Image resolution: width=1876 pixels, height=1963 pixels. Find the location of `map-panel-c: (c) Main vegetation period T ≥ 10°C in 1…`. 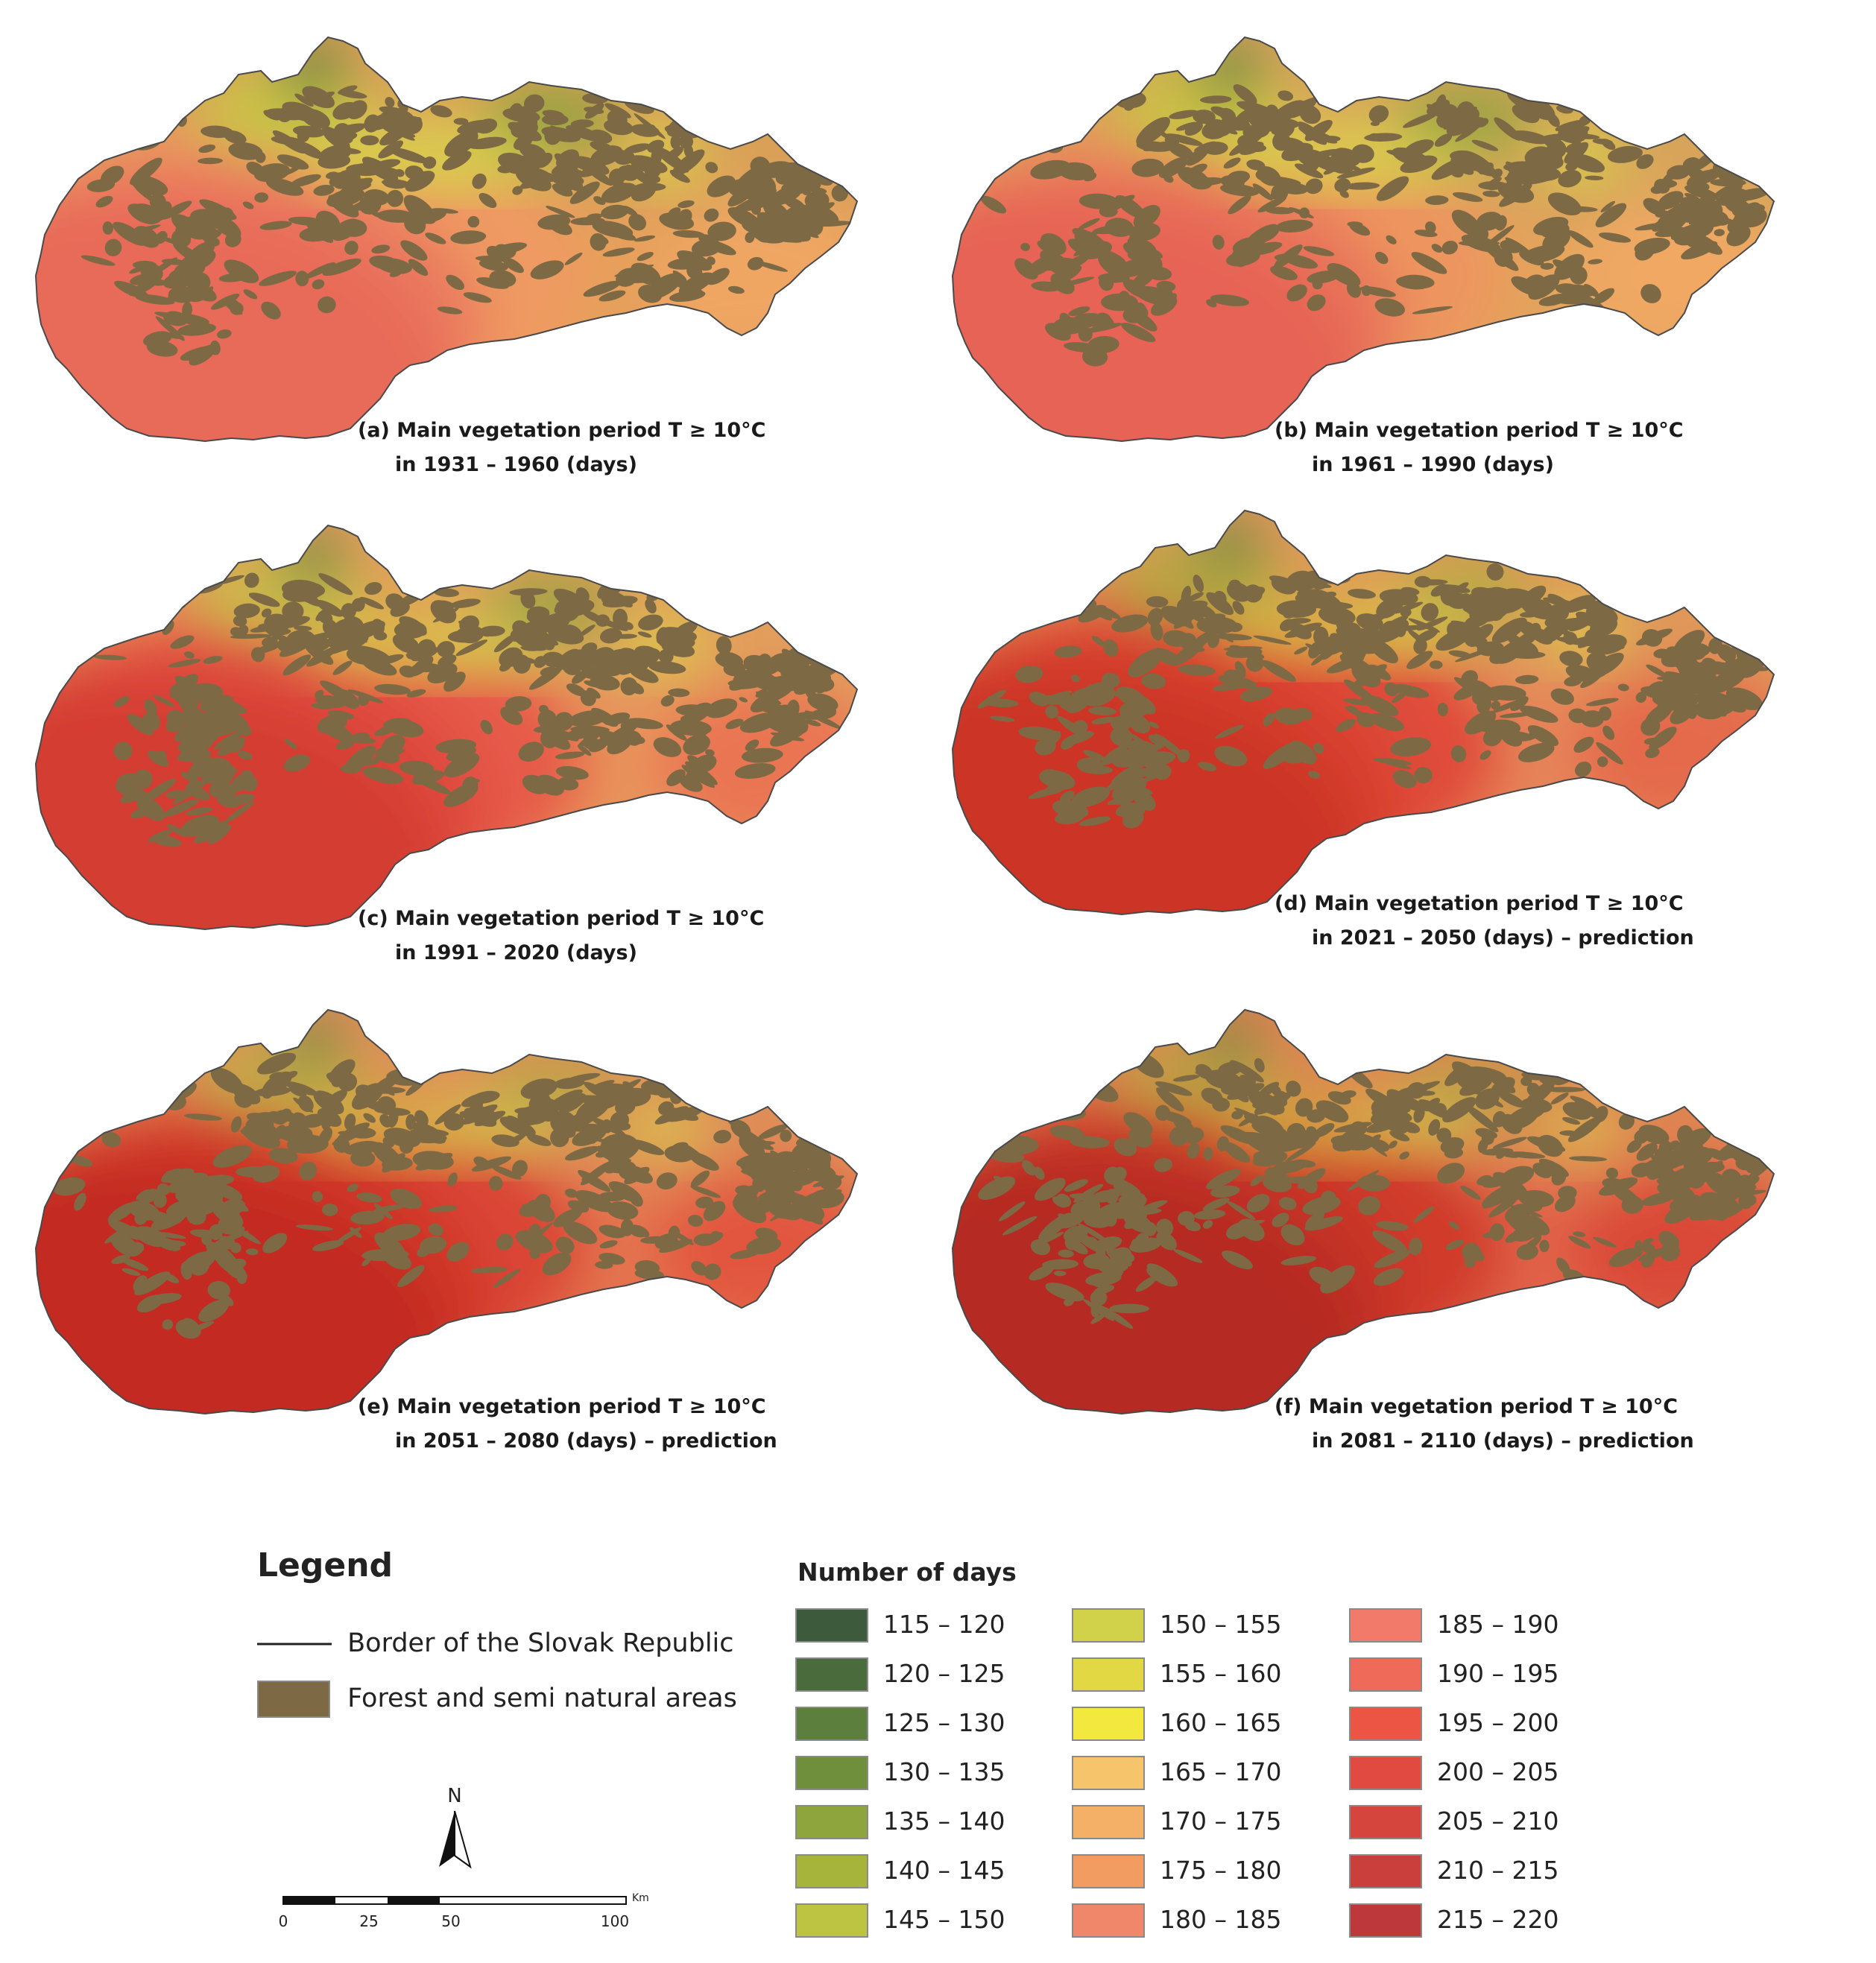

map-panel-c: (c) Main vegetation period T ≥ 10°C in 1… is located at coordinates (474, 760).